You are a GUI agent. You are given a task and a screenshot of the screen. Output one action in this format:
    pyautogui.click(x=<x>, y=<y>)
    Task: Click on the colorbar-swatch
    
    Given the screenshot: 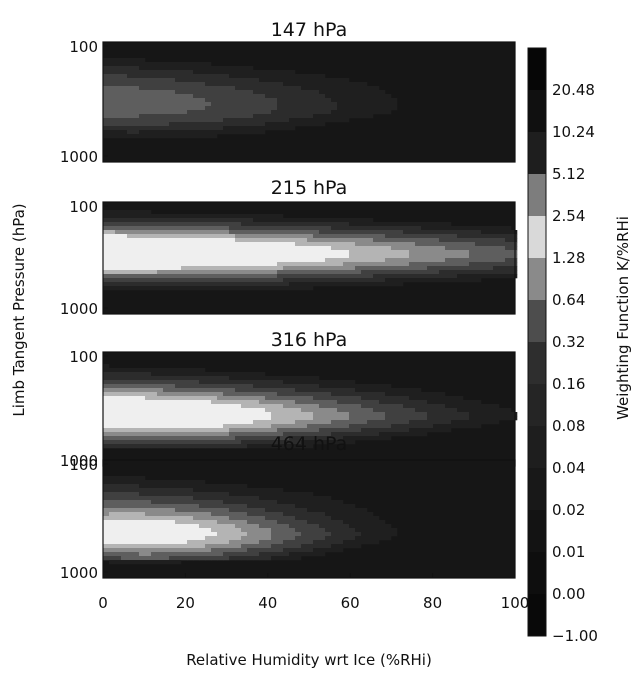 What is the action you would take?
    pyautogui.click(x=537, y=363)
    